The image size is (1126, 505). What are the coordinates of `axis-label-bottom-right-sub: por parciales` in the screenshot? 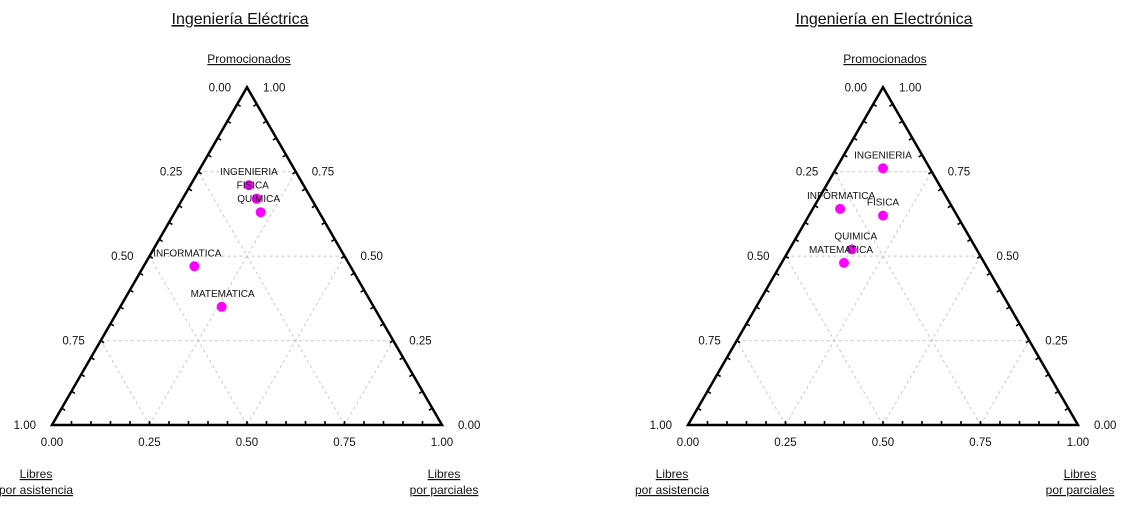 It's located at (1080, 490).